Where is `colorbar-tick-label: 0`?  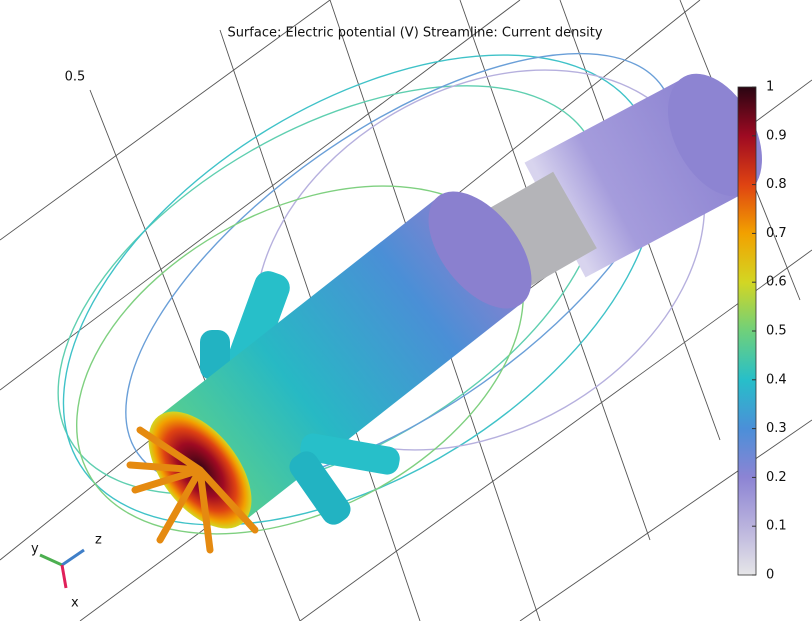
colorbar-tick-label: 0 is located at coordinates (770, 575).